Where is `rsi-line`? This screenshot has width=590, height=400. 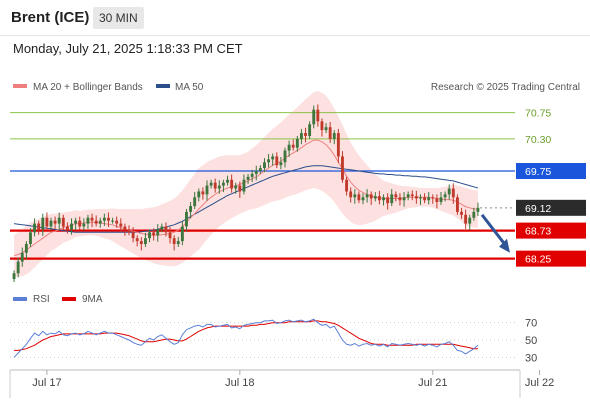
rsi-line is located at coordinates (246, 338).